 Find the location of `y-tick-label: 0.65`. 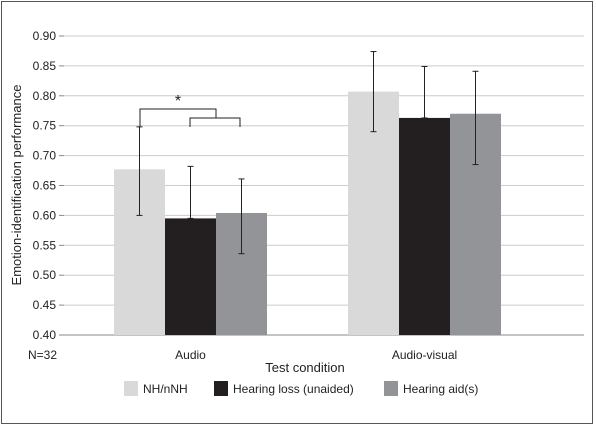

y-tick-label: 0.65 is located at coordinates (45, 186).